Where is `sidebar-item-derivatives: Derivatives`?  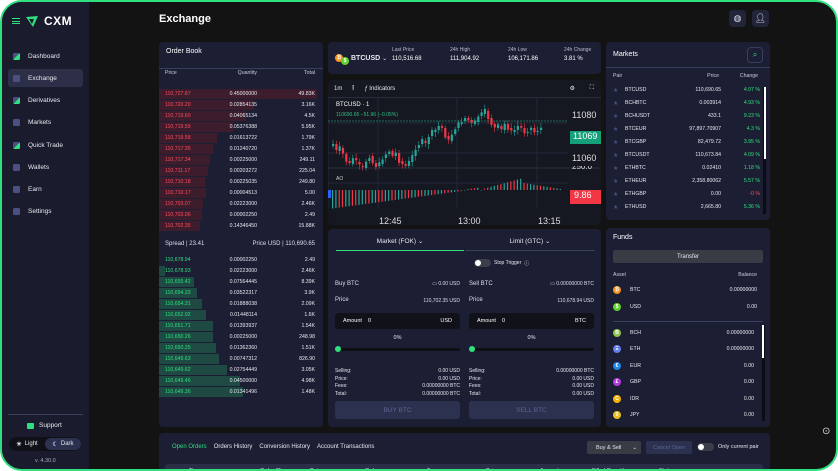 sidebar-item-derivatives: Derivatives is located at coordinates (45, 100).